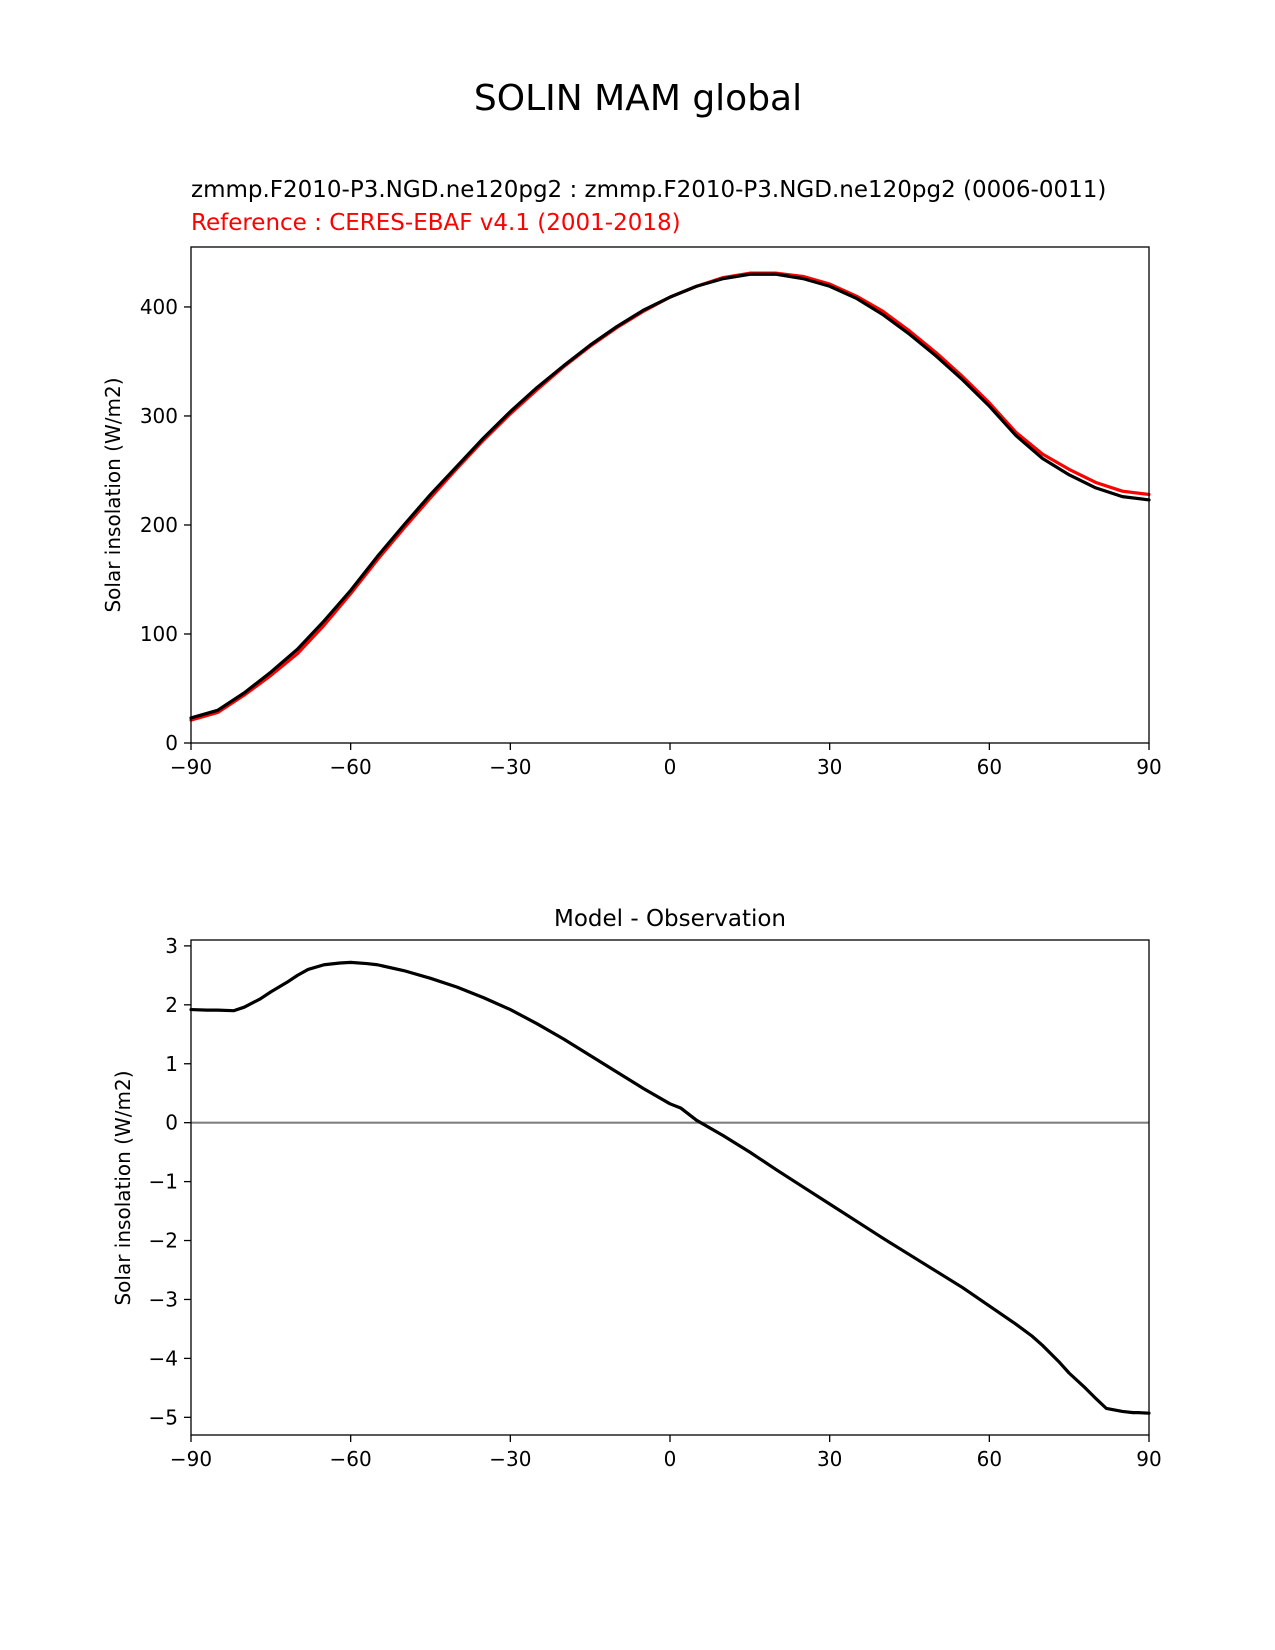 This screenshot has width=1275, height=1650. Describe the element at coordinates (171, 1064) in the screenshot. I see `y-tick-label: 1` at that location.